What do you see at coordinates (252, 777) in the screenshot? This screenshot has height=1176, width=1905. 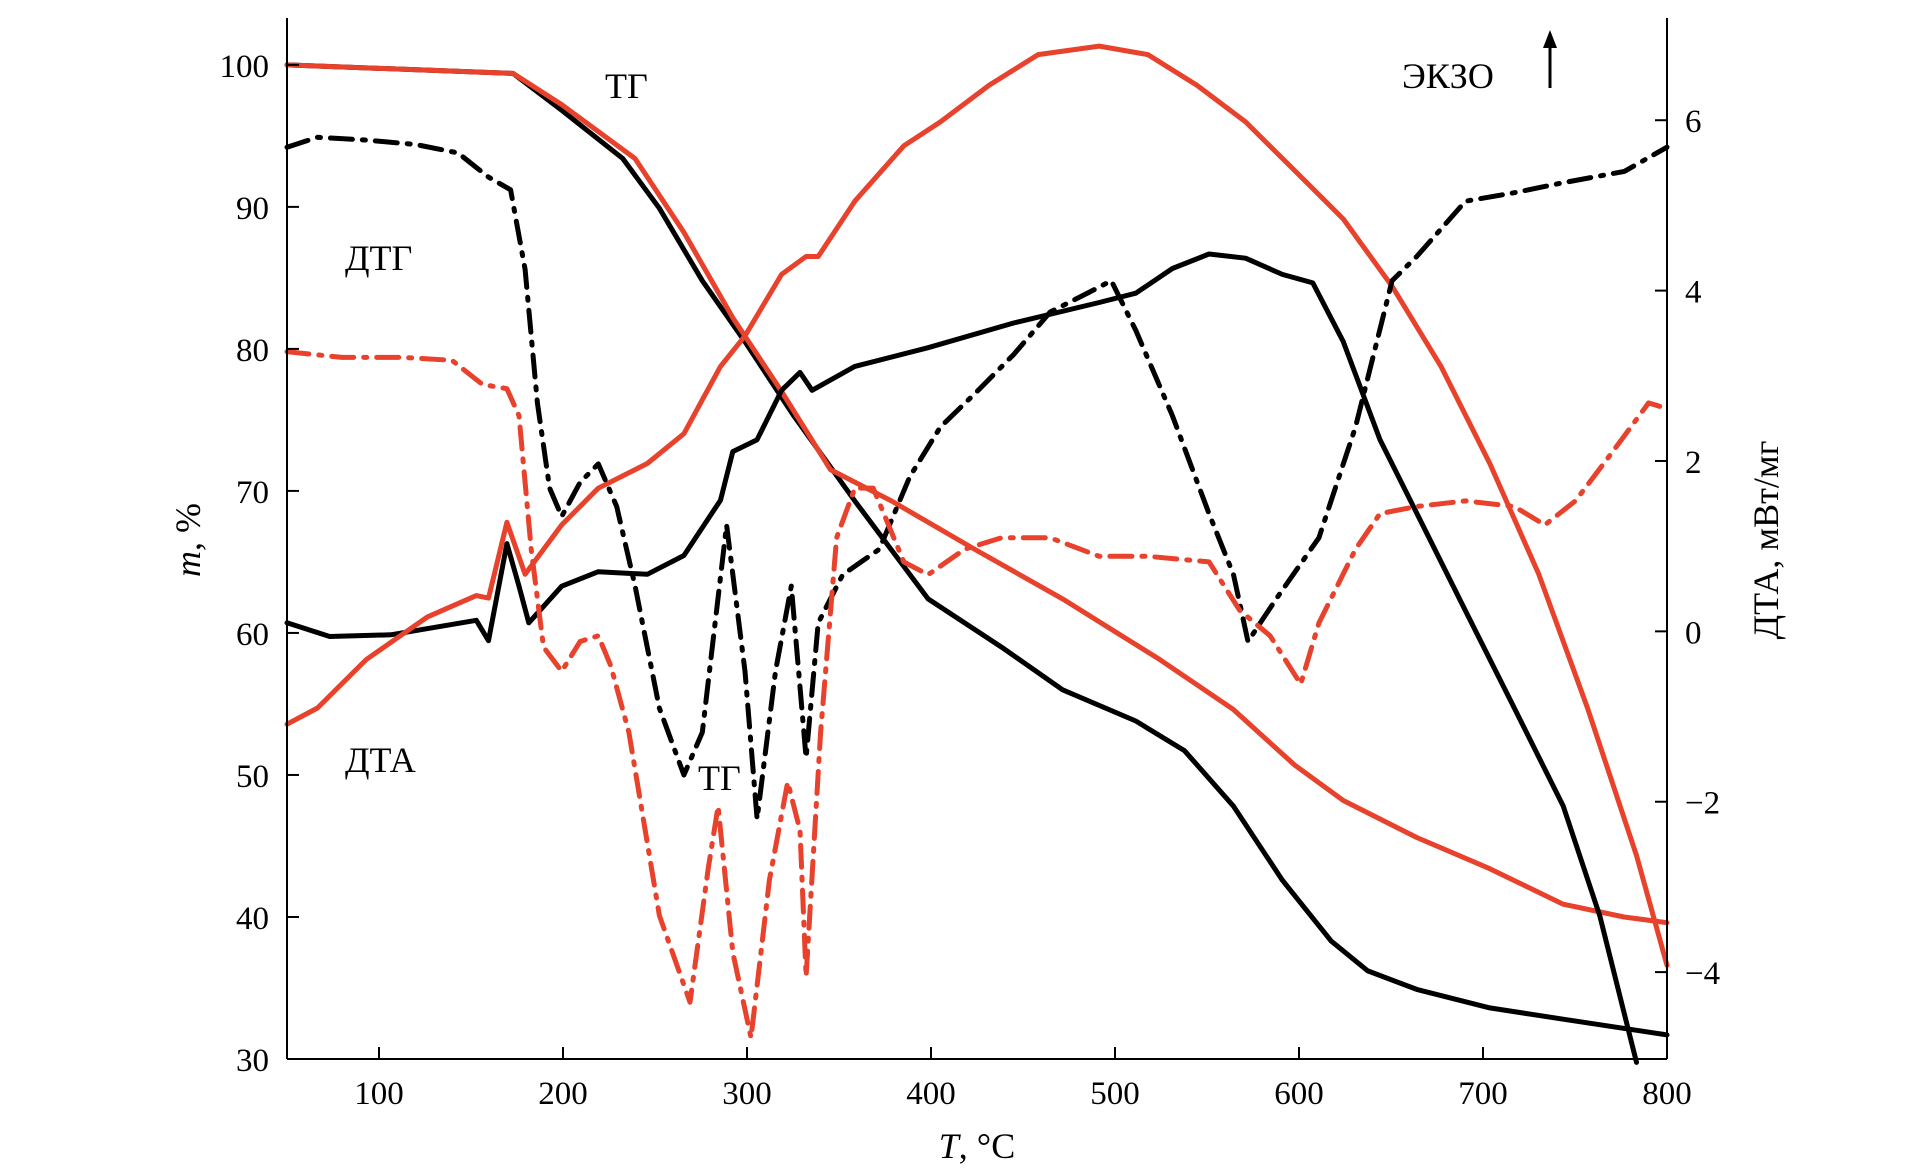 I see `y-tick-label: 50` at bounding box center [252, 777].